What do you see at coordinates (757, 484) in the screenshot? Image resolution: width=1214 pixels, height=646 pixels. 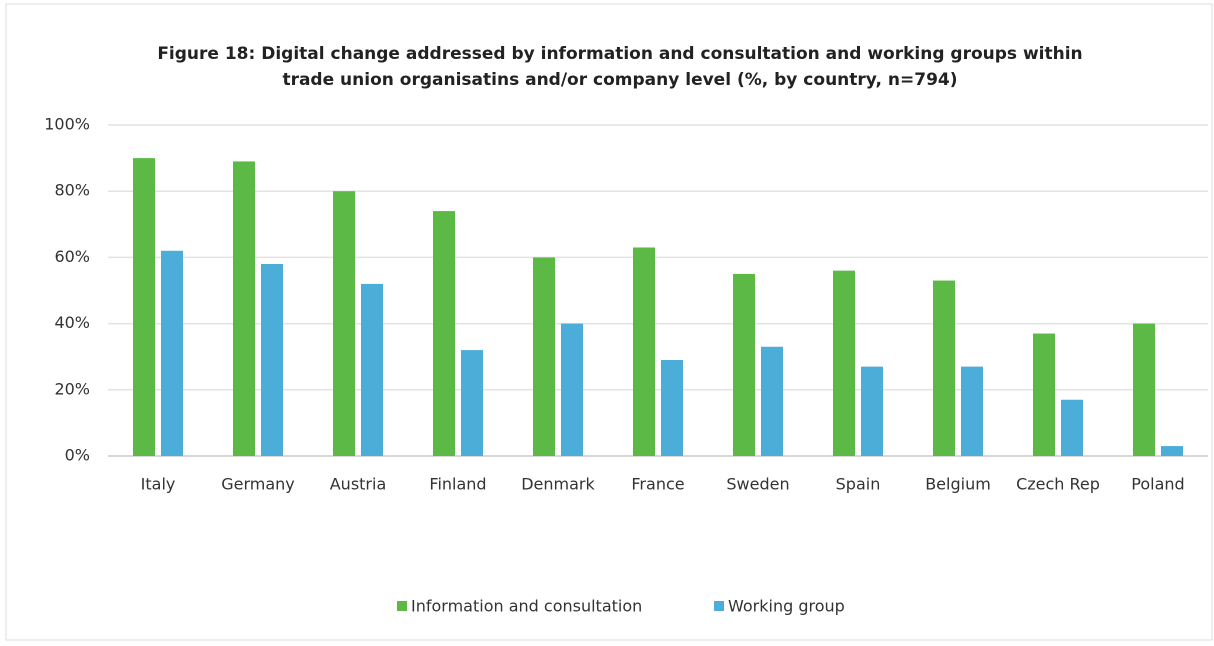 I see `x-tick-label: Sweden` at bounding box center [757, 484].